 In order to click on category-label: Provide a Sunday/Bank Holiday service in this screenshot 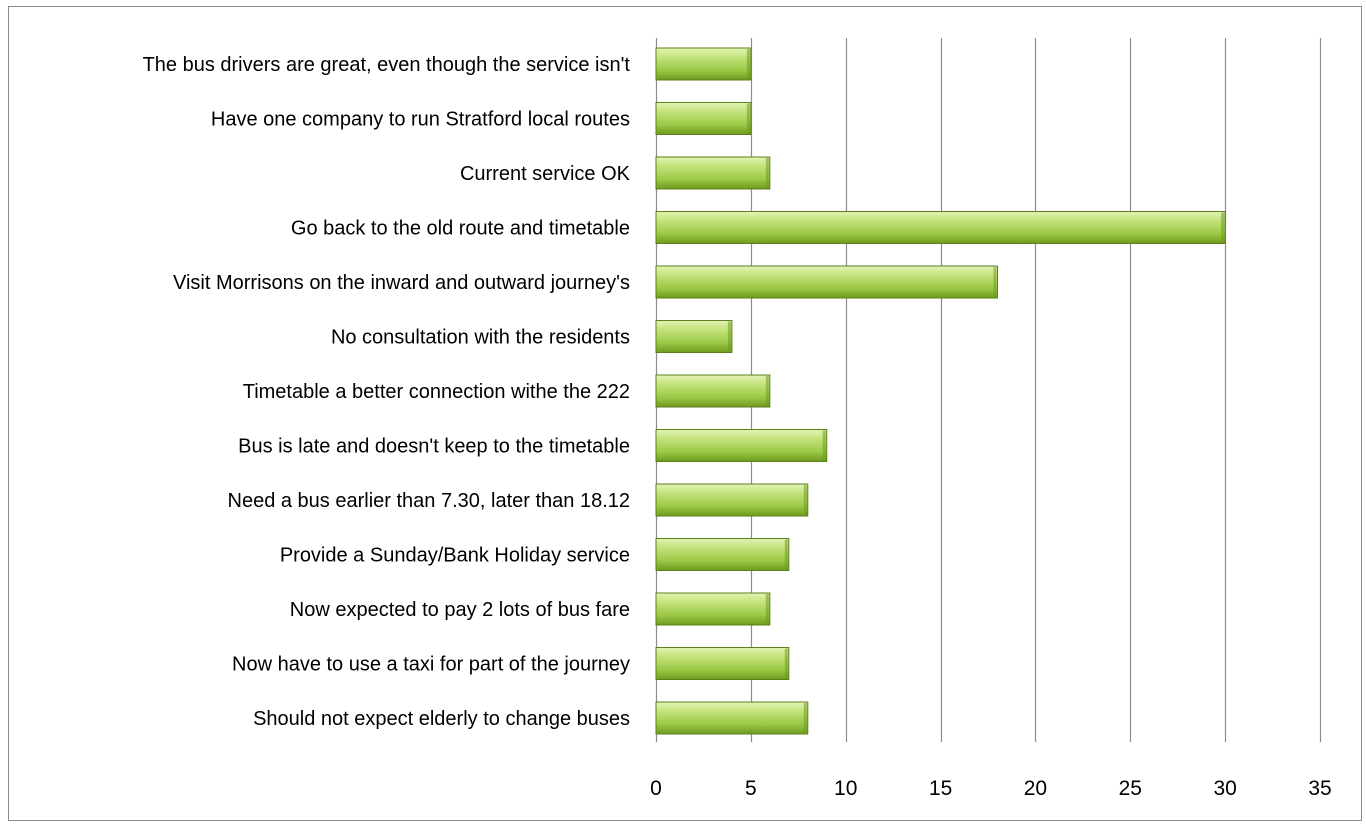, I will do `click(455, 556)`.